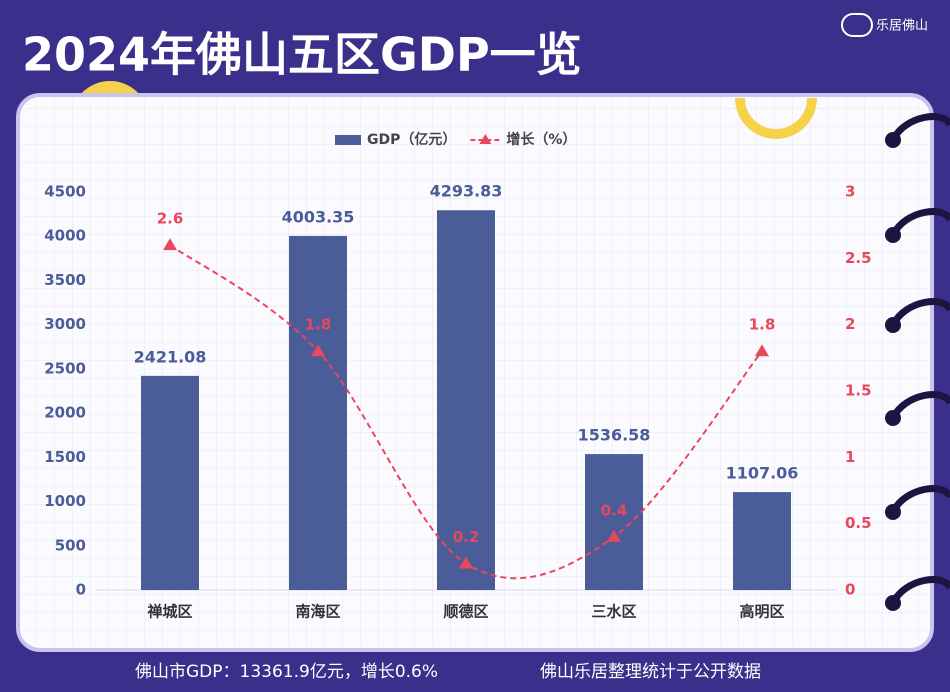 Image resolution: width=950 pixels, height=692 pixels. What do you see at coordinates (170, 356) in the screenshot?
I see `data-label: 2421.08` at bounding box center [170, 356].